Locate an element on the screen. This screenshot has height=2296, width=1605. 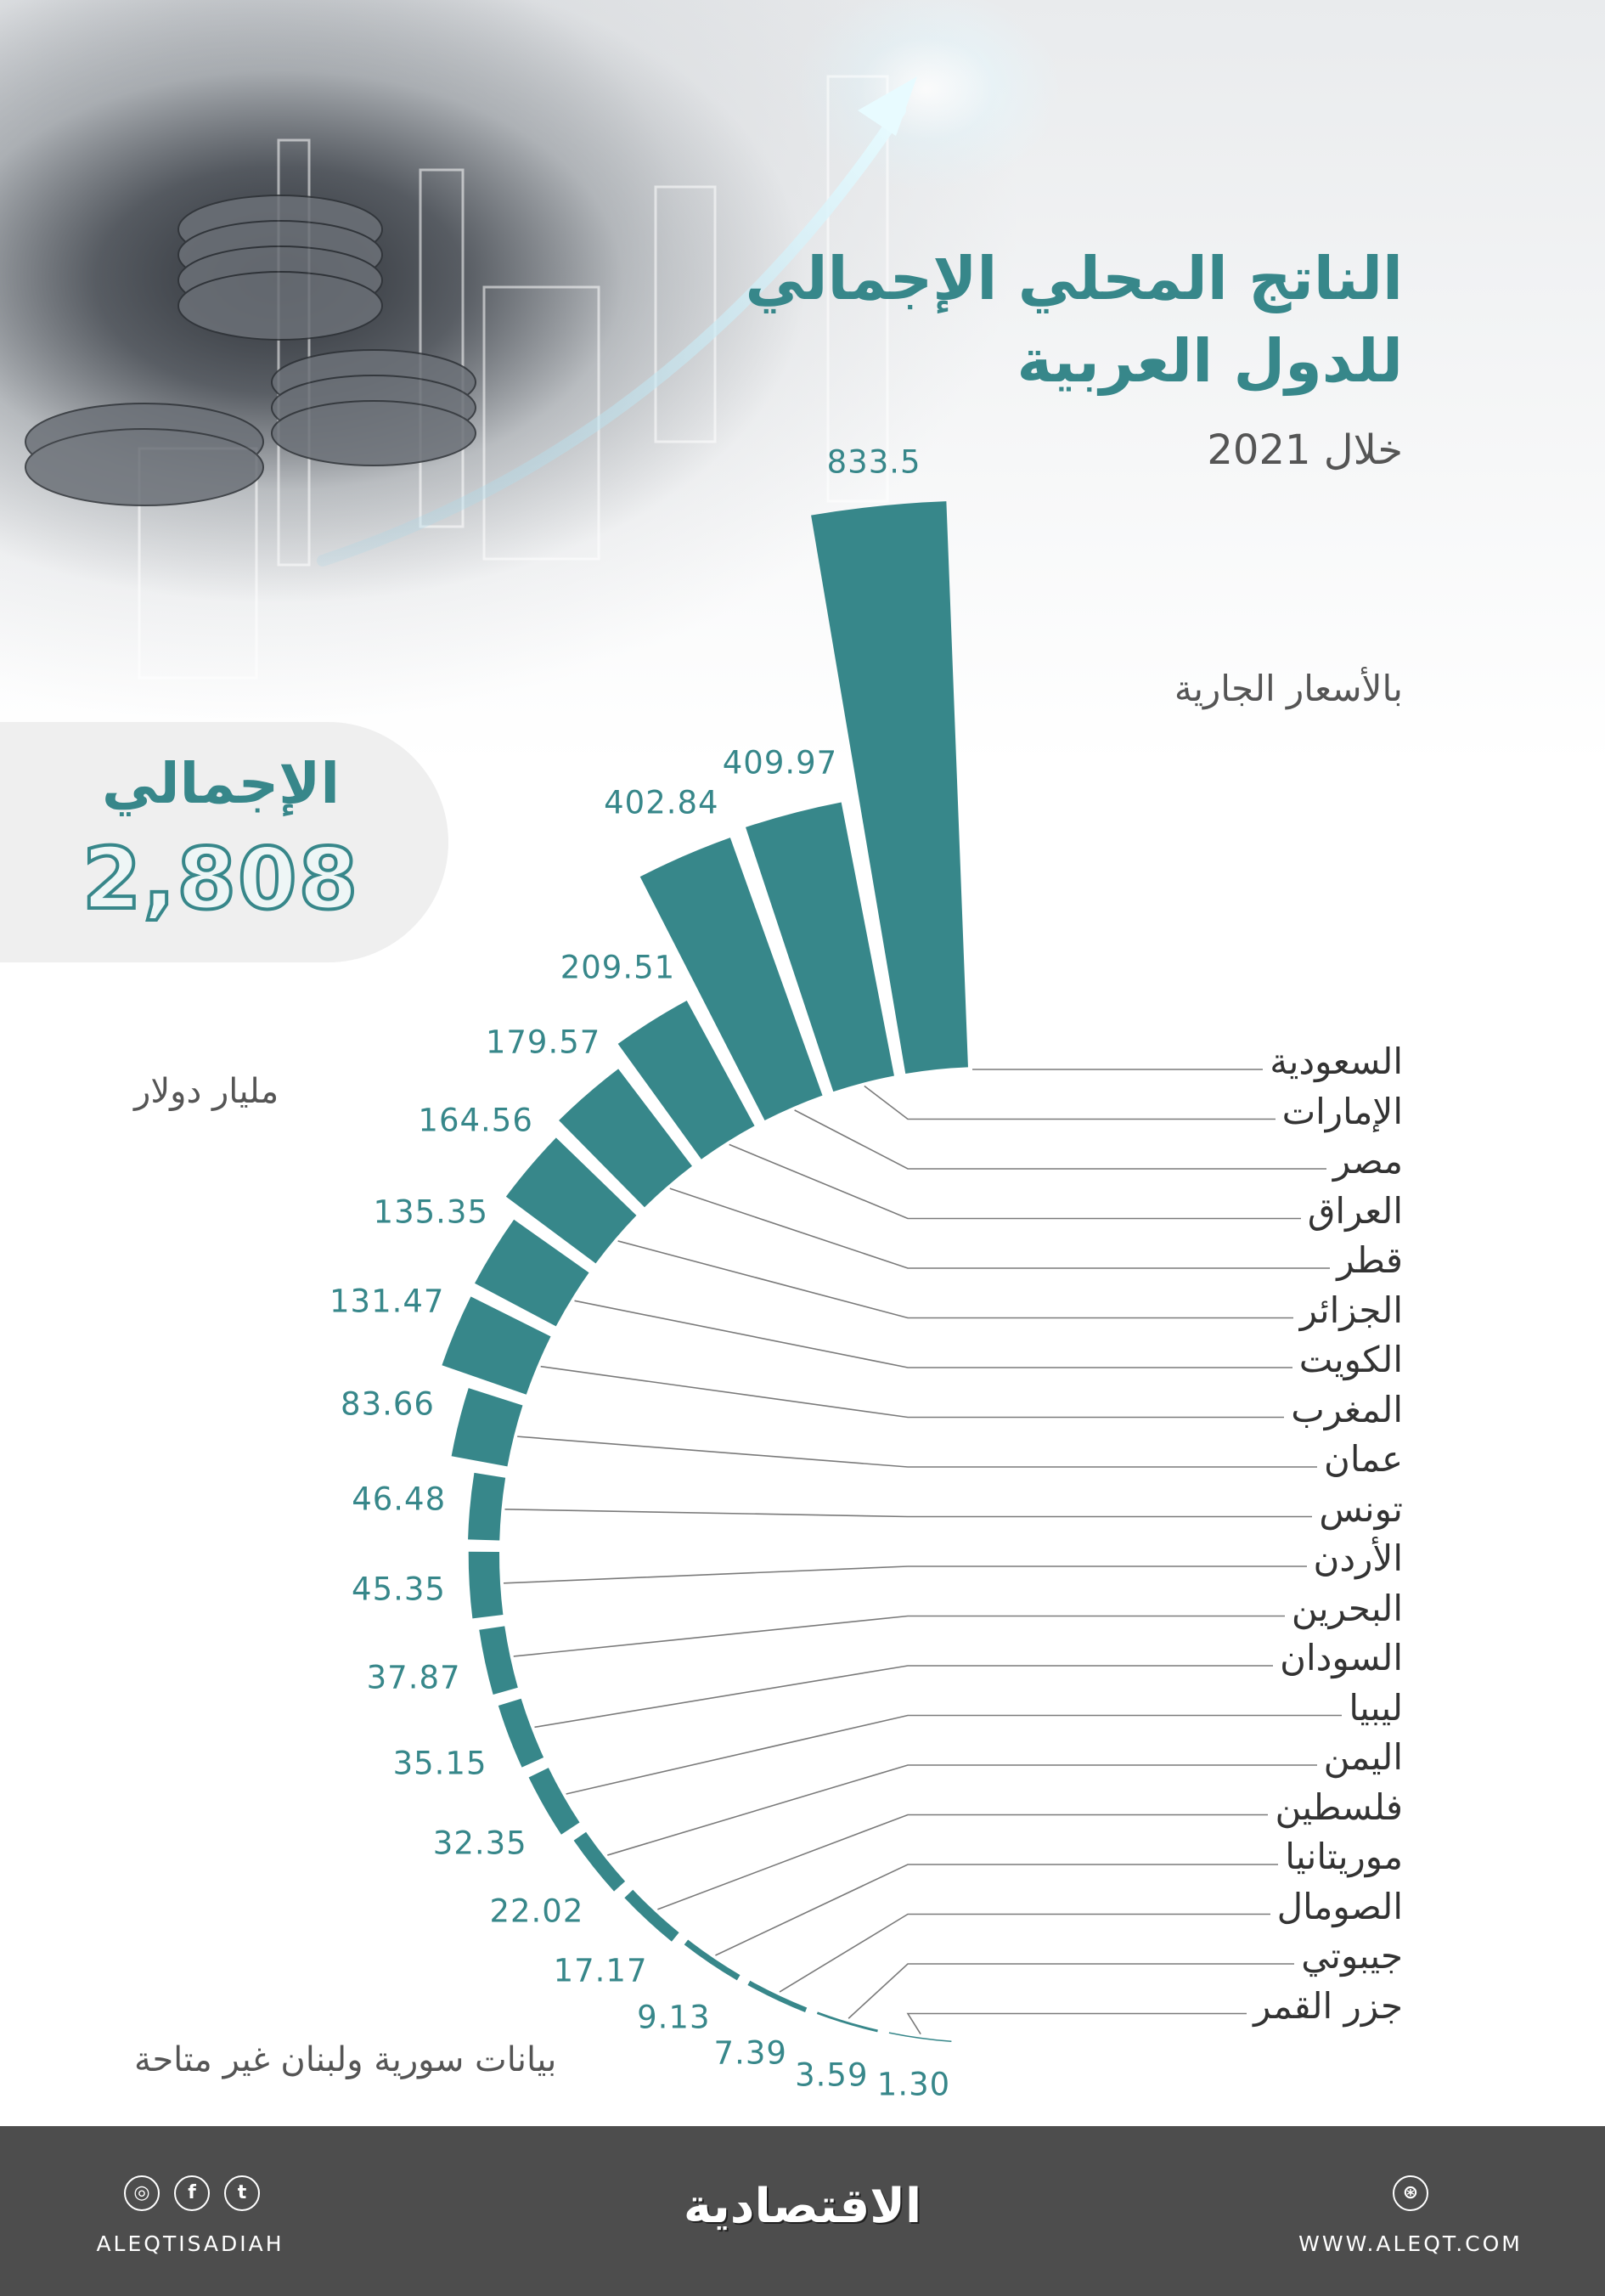
country-label: السودان is located at coordinates (1338, 1658).